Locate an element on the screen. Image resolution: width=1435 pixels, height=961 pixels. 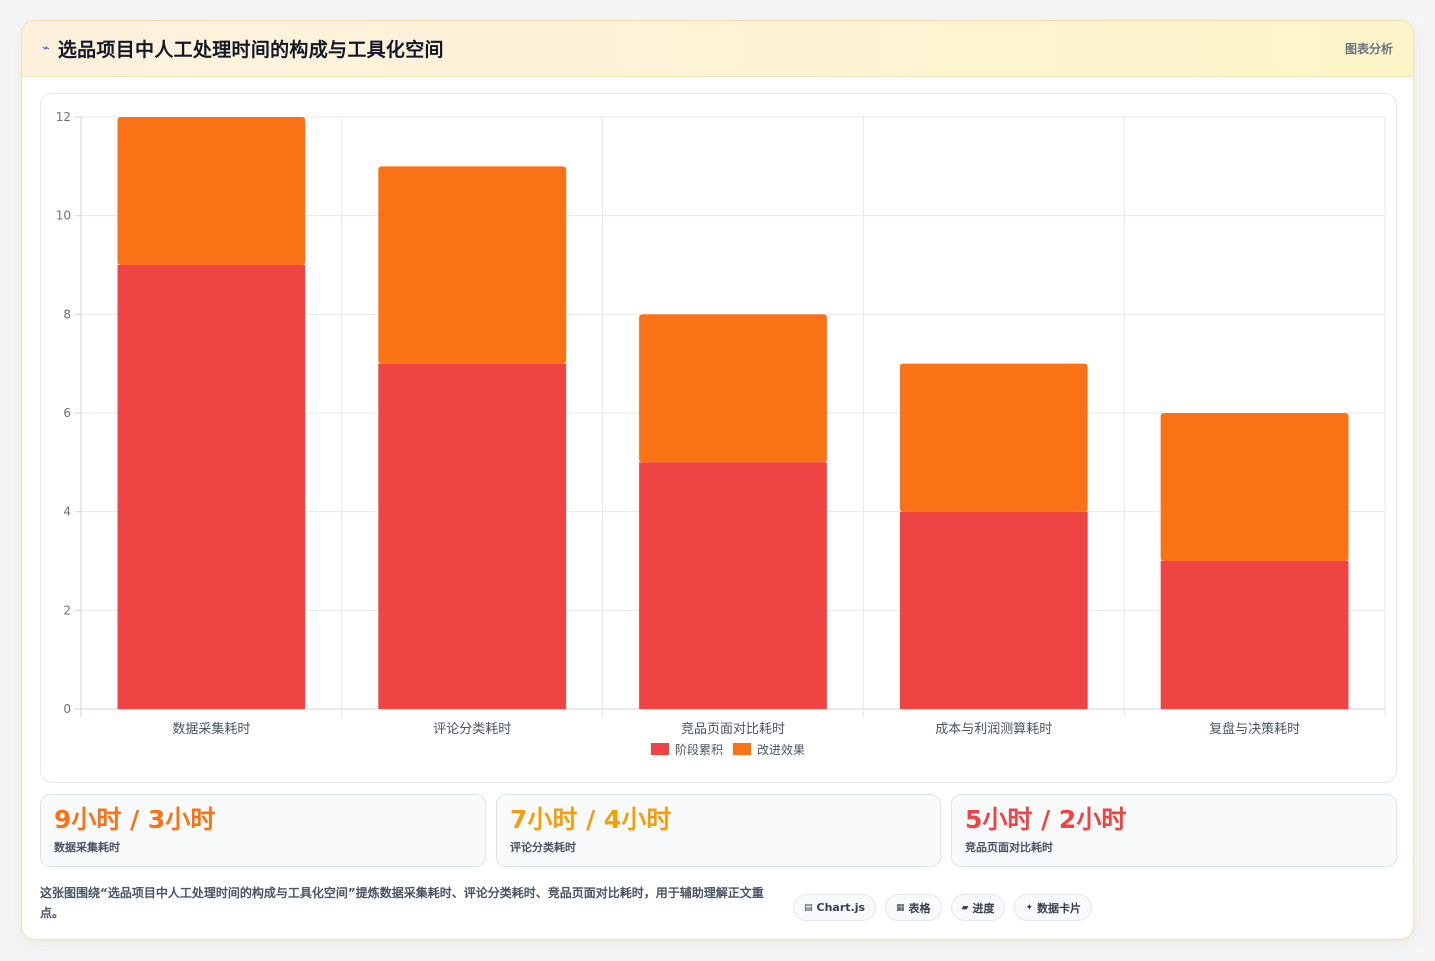
x-tick-label: 竞品页面对比耗时 is located at coordinates (733, 729).